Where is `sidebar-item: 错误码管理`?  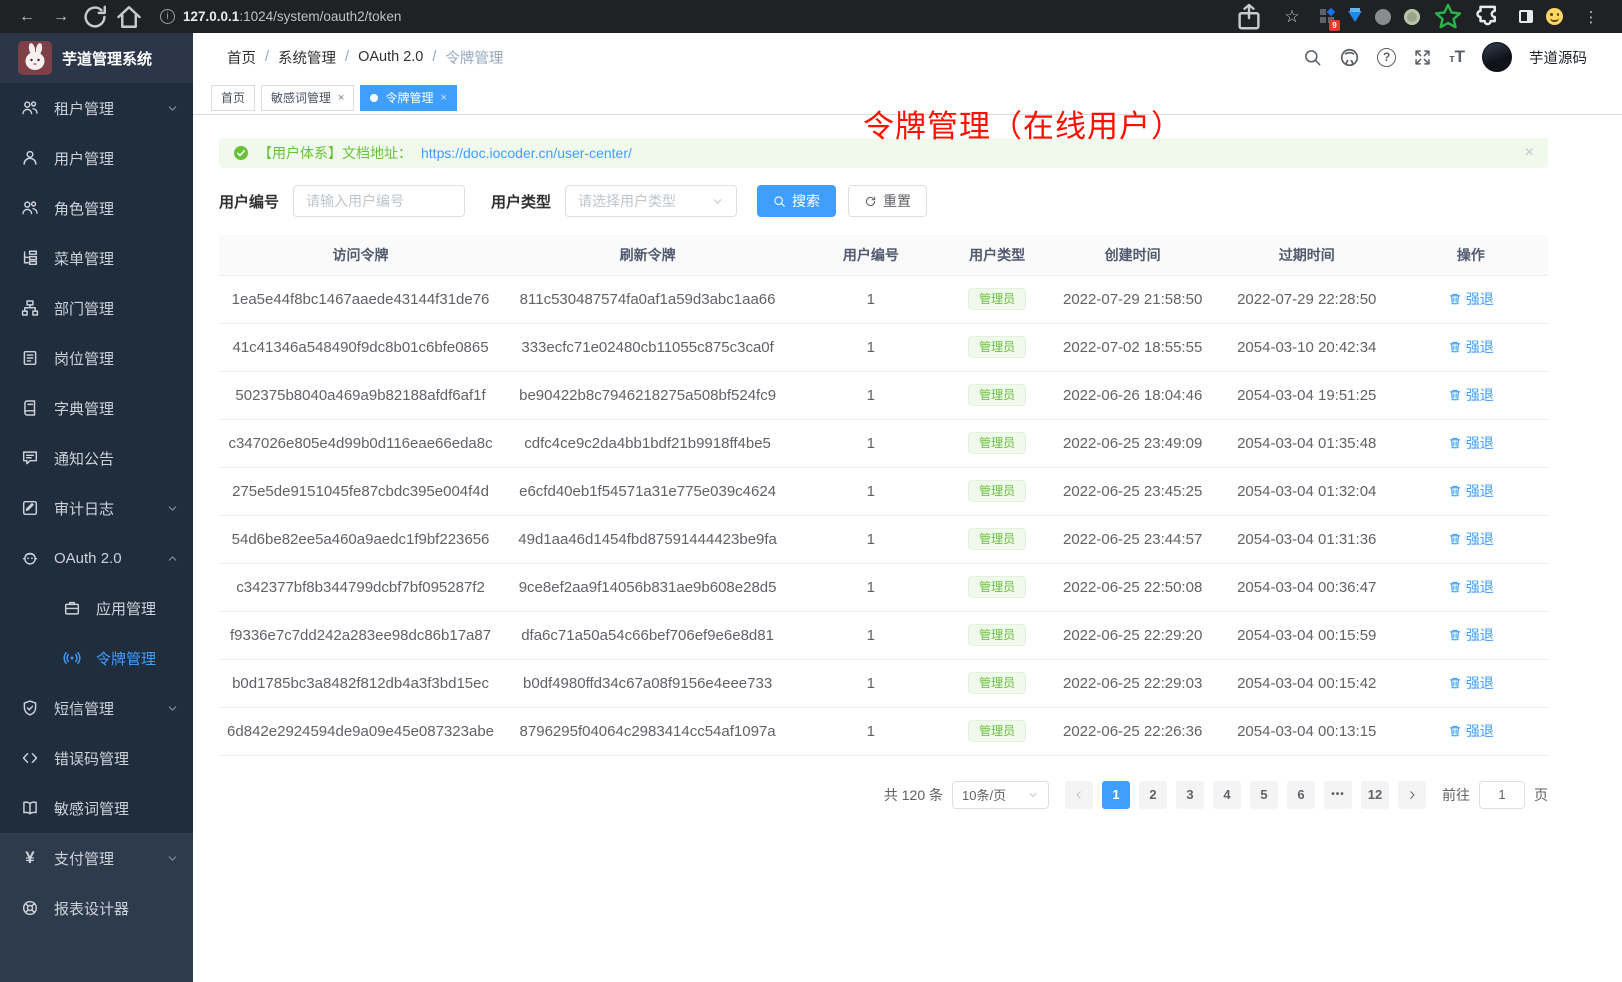 sidebar-item: 错误码管理 is located at coordinates (96, 758).